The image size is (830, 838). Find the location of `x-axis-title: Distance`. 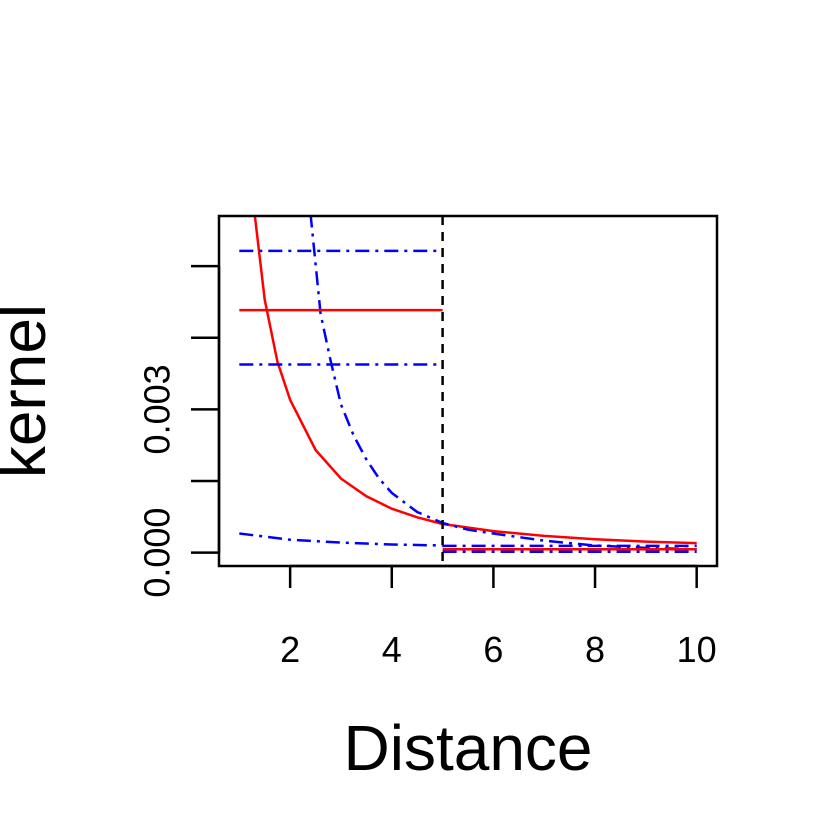

x-axis-title: Distance is located at coordinates (468, 748).